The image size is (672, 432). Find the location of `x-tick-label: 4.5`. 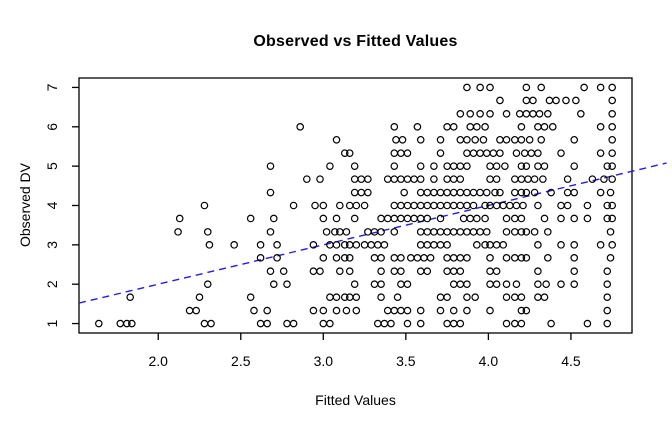

x-tick-label: 4.5 is located at coordinates (571, 361).